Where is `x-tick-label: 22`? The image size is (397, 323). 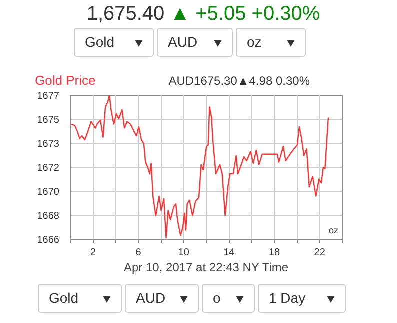
x-tick-label: 22 is located at coordinates (320, 253).